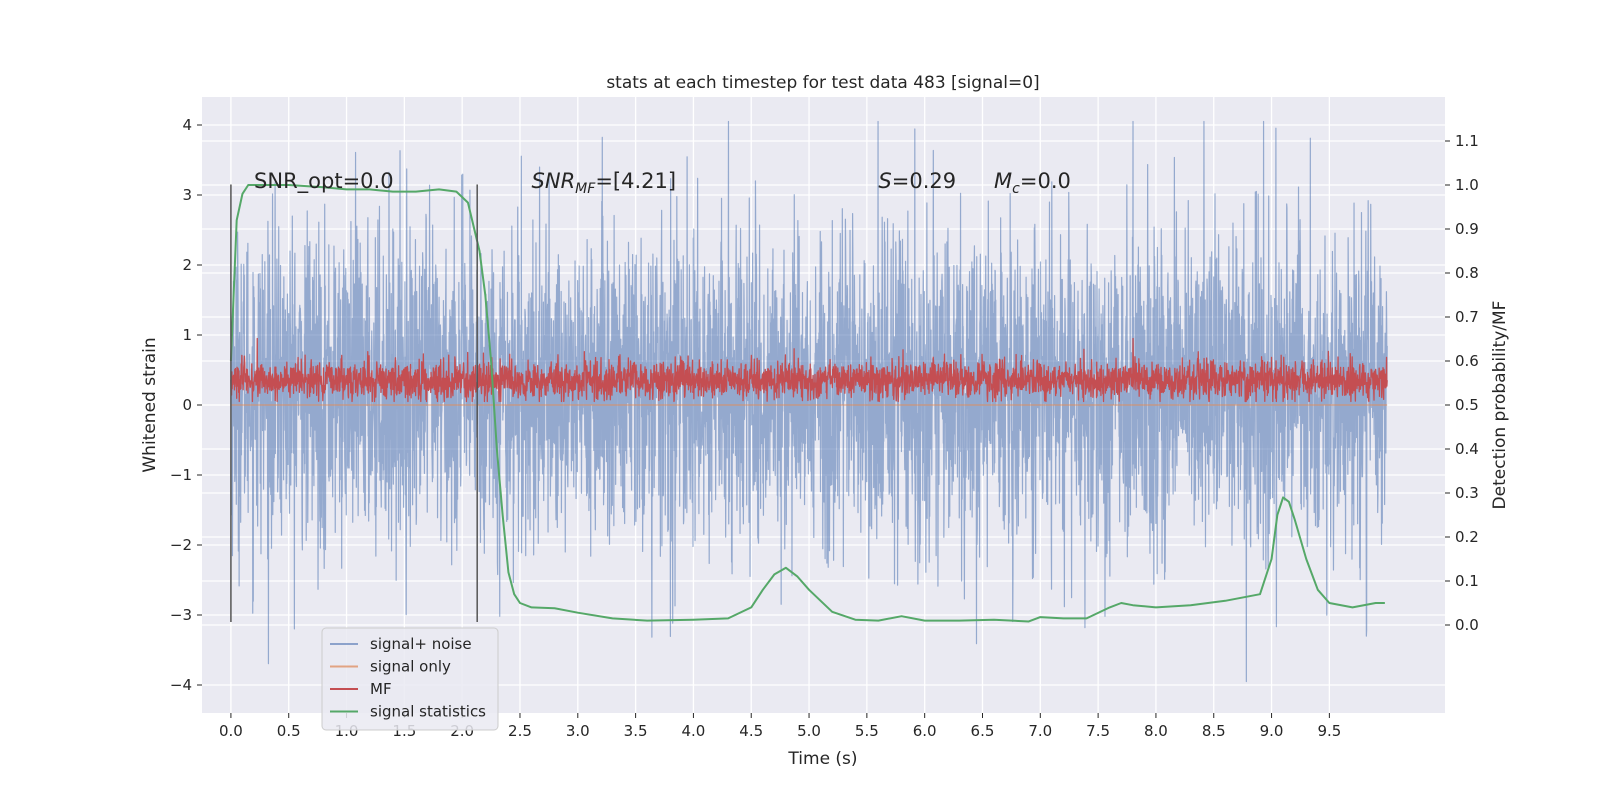 The height and width of the screenshot is (800, 1600). I want to click on y-tick-label: 3, so click(187, 195).